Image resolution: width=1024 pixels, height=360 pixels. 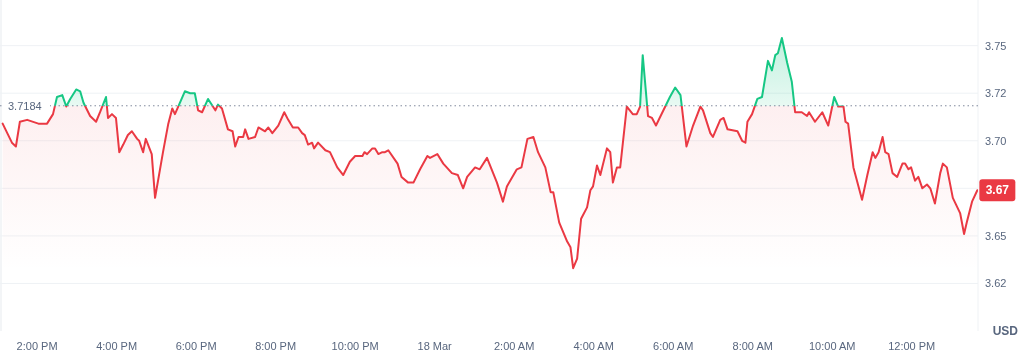 I want to click on y-tick-label: 3.72, so click(x=996, y=93).